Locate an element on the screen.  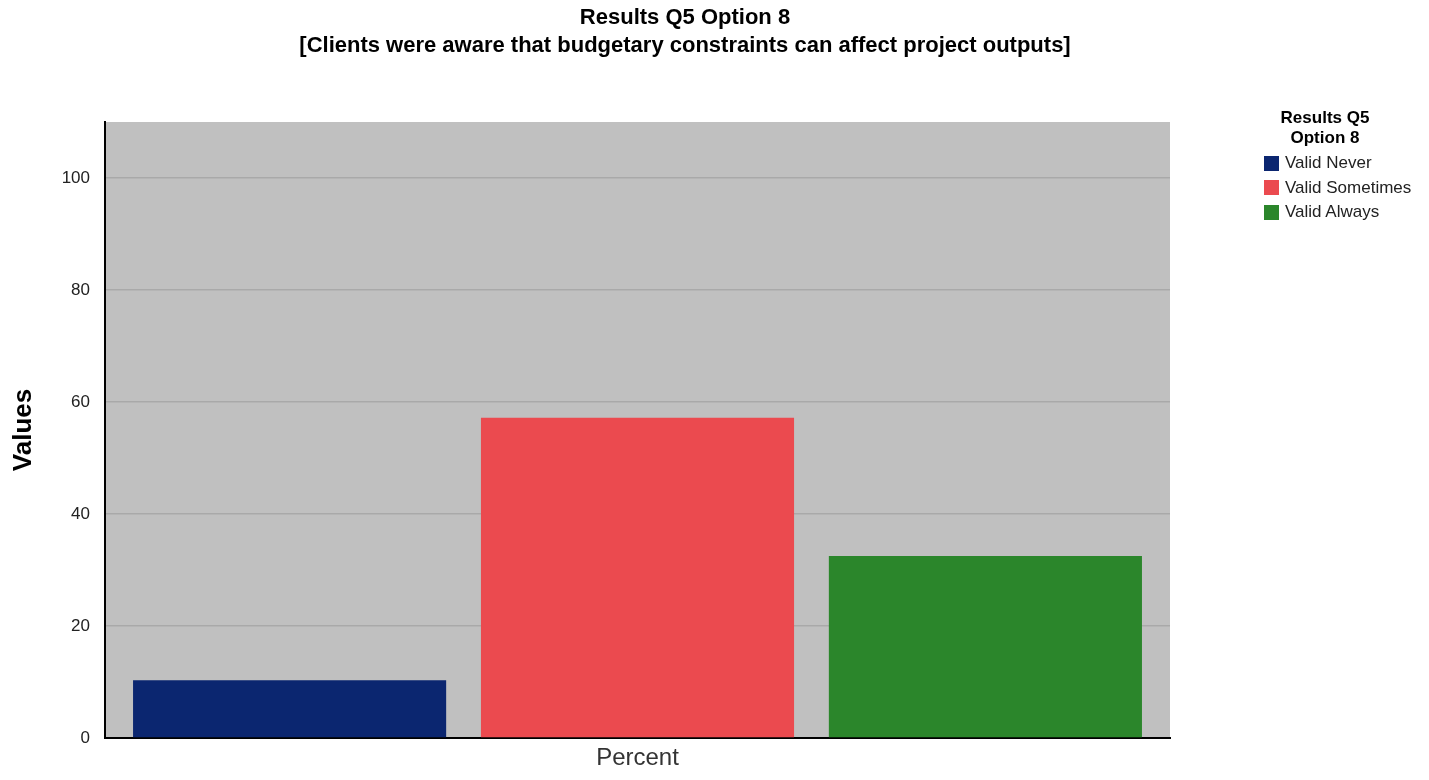
legend-label: Valid Sometimes is located at coordinates (1348, 187).